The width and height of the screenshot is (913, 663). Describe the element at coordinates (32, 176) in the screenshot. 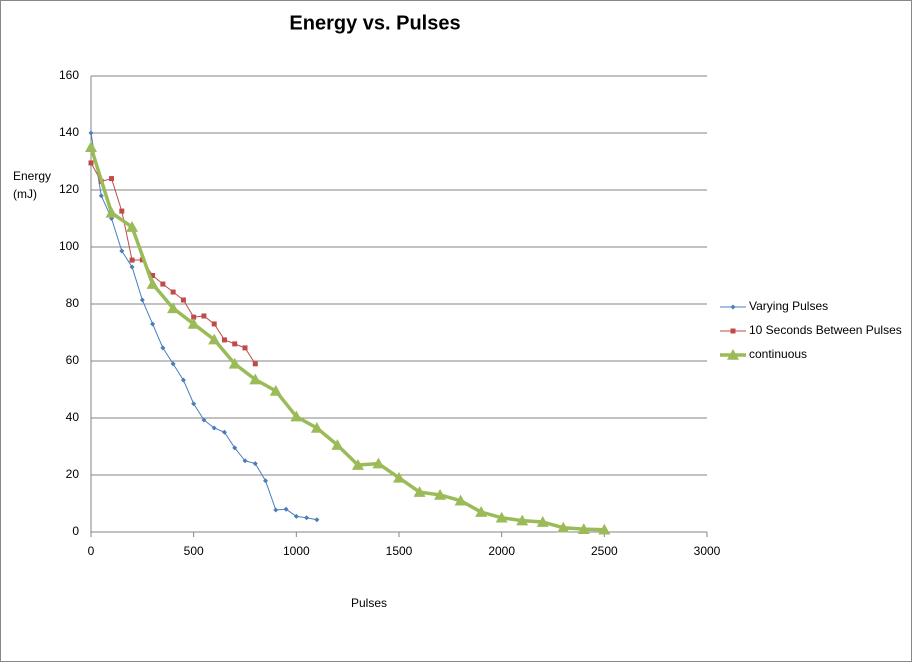

I see `y-axis-label: Energy` at that location.